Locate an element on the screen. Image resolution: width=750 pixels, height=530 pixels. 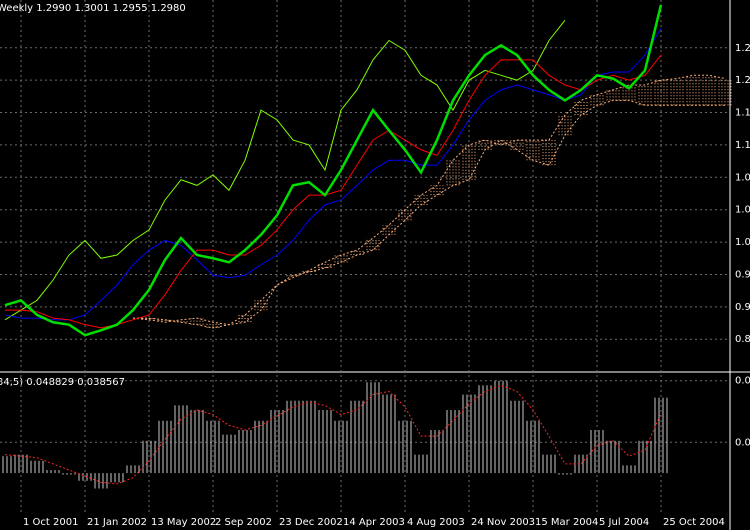
oscillator-header: 34,5) 0.048829 0.038567 is located at coordinates (62, 382).